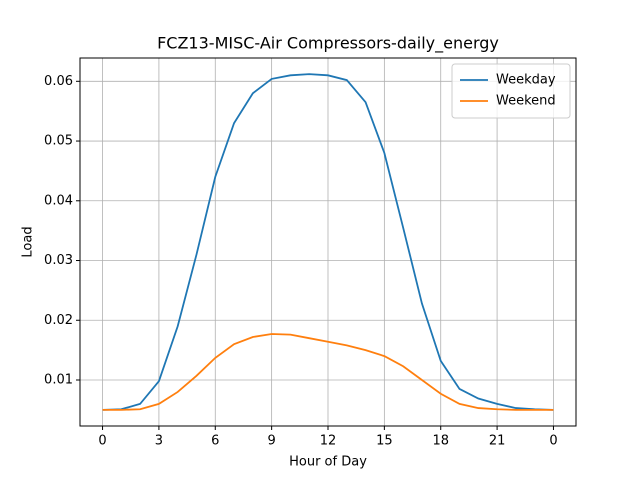 Image resolution: width=640 pixels, height=484 pixels. I want to click on y-tick-label: 0.04, so click(58, 200).